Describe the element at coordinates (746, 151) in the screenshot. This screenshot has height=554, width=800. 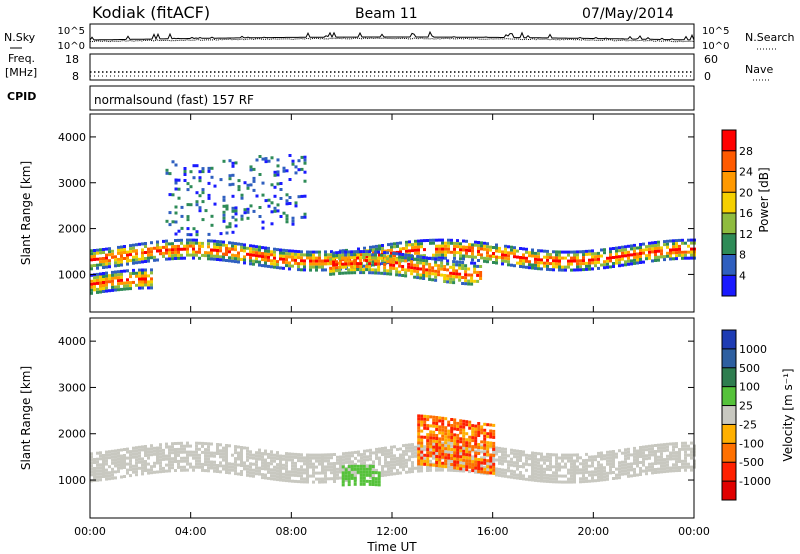
I see `colorbar-tick-label: 28` at that location.